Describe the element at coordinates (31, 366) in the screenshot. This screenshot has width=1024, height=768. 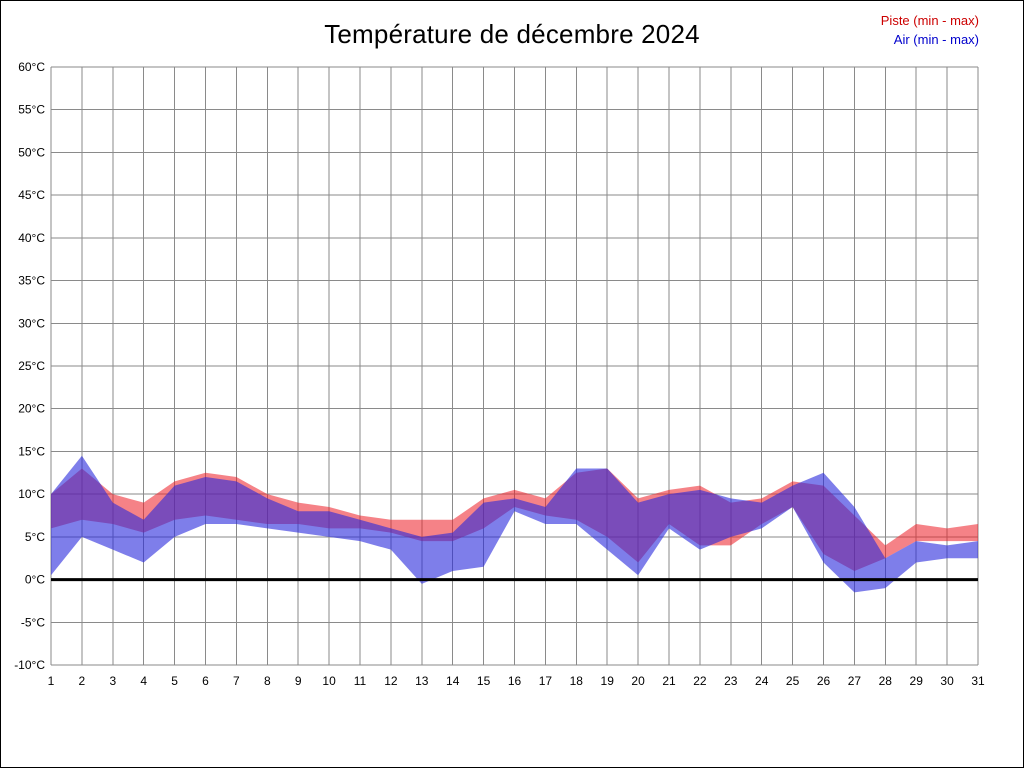
I see `y-tick-label: 25°C` at that location.